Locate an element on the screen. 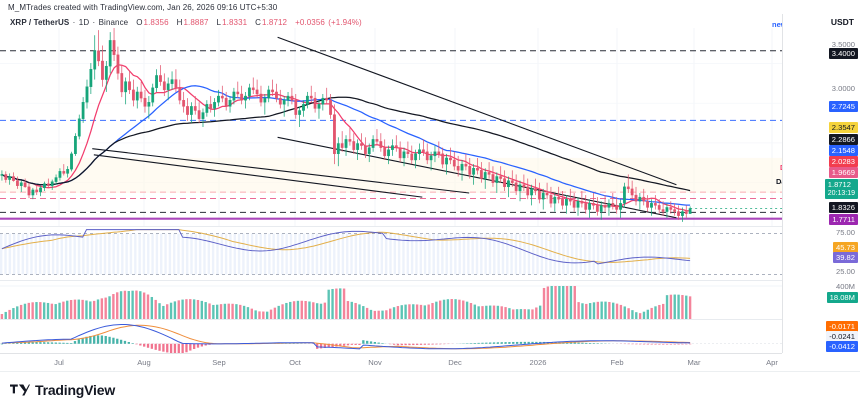 The image size is (860, 411). volume-value-pill-0: 18.08M is located at coordinates (842, 297).